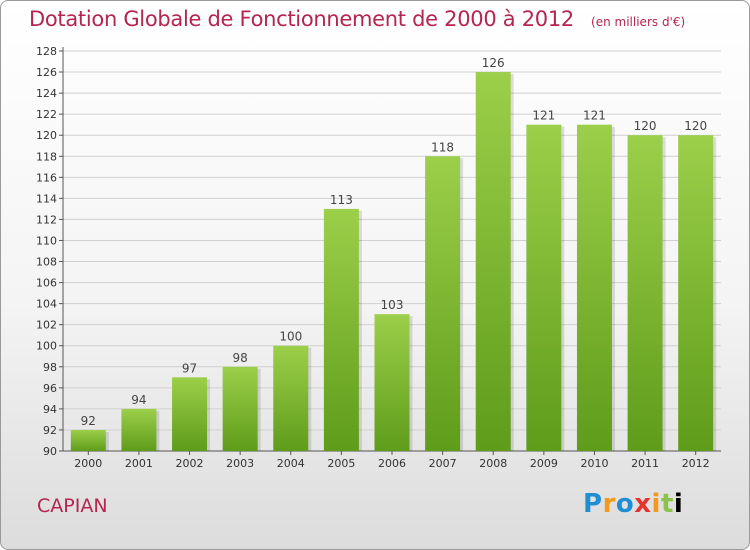  What do you see at coordinates (46, 51) in the screenshot?
I see `y-tick-label: 128` at bounding box center [46, 51].